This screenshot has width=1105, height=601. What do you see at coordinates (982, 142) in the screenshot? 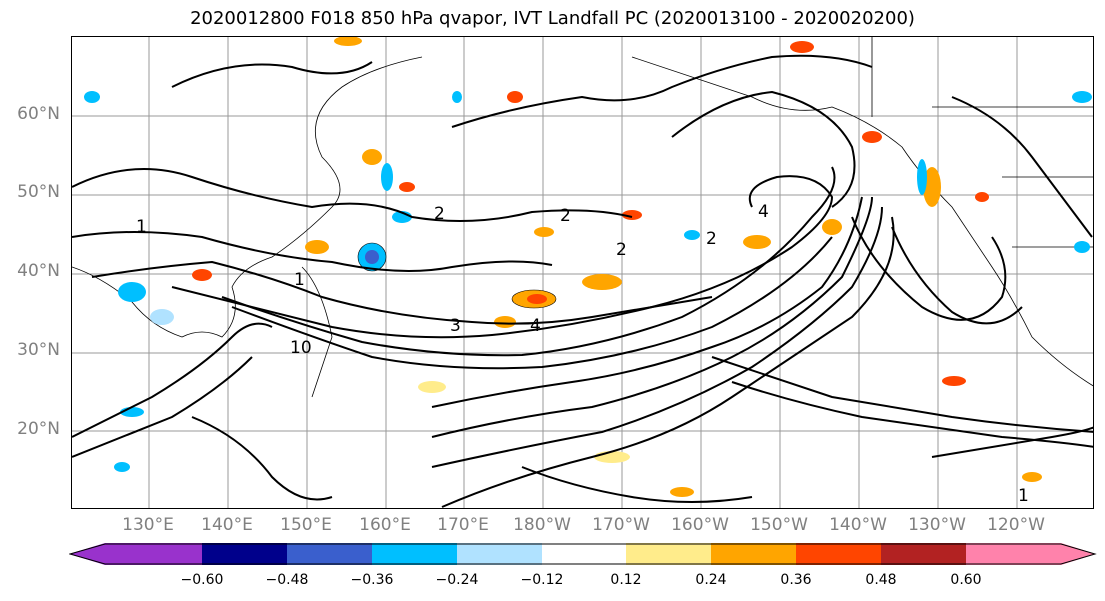
I see `borders` at bounding box center [982, 142].